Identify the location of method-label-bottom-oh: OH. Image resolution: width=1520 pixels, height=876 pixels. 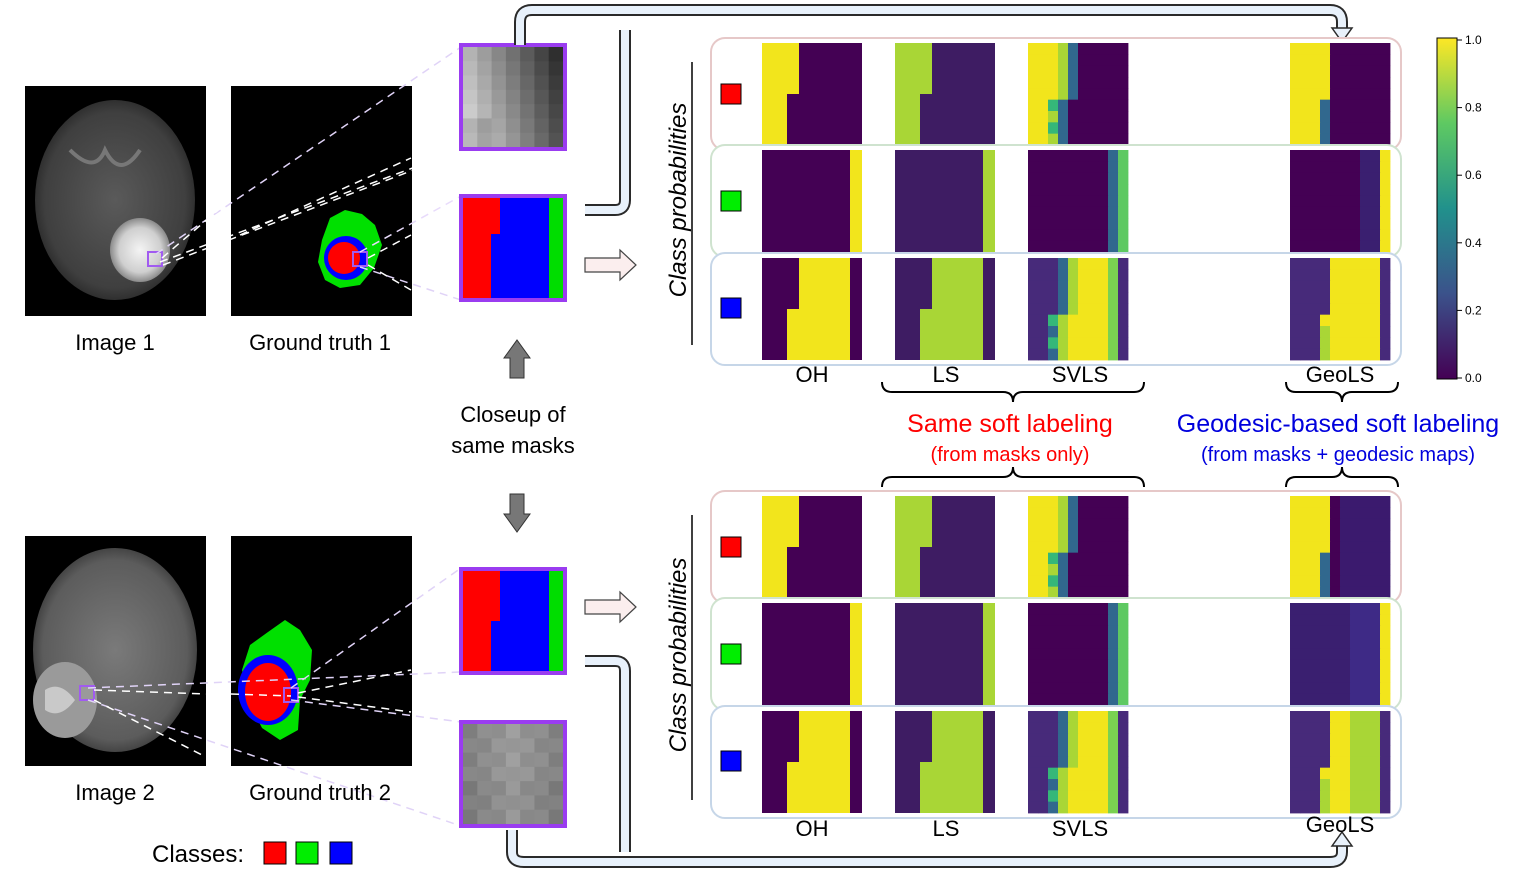
(812, 828).